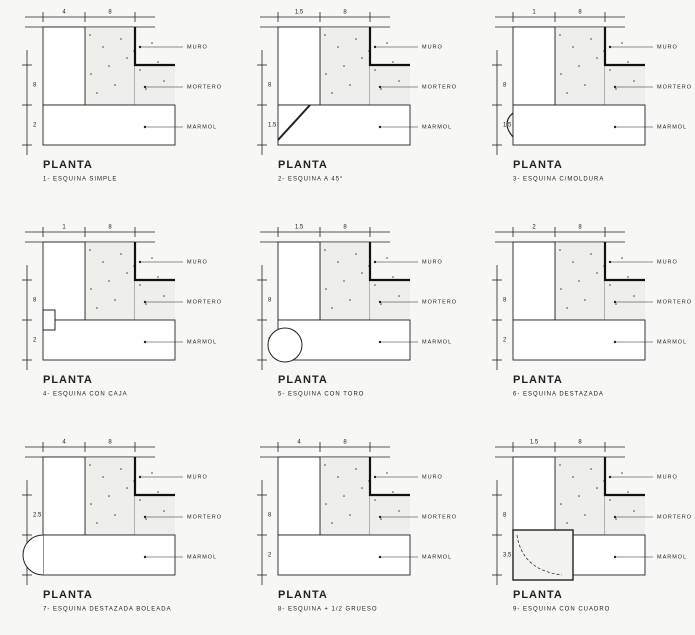 Image resolution: width=695 pixels, height=635 pixels. I want to click on panel-title: PLANTA, so click(538, 595).